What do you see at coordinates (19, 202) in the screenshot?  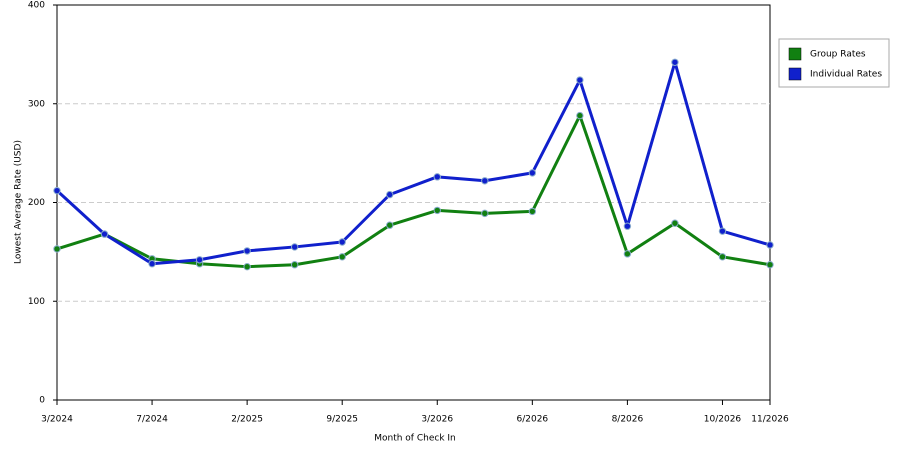 I see `y-axis-label: Lowest Average Rate (USD)` at bounding box center [19, 202].